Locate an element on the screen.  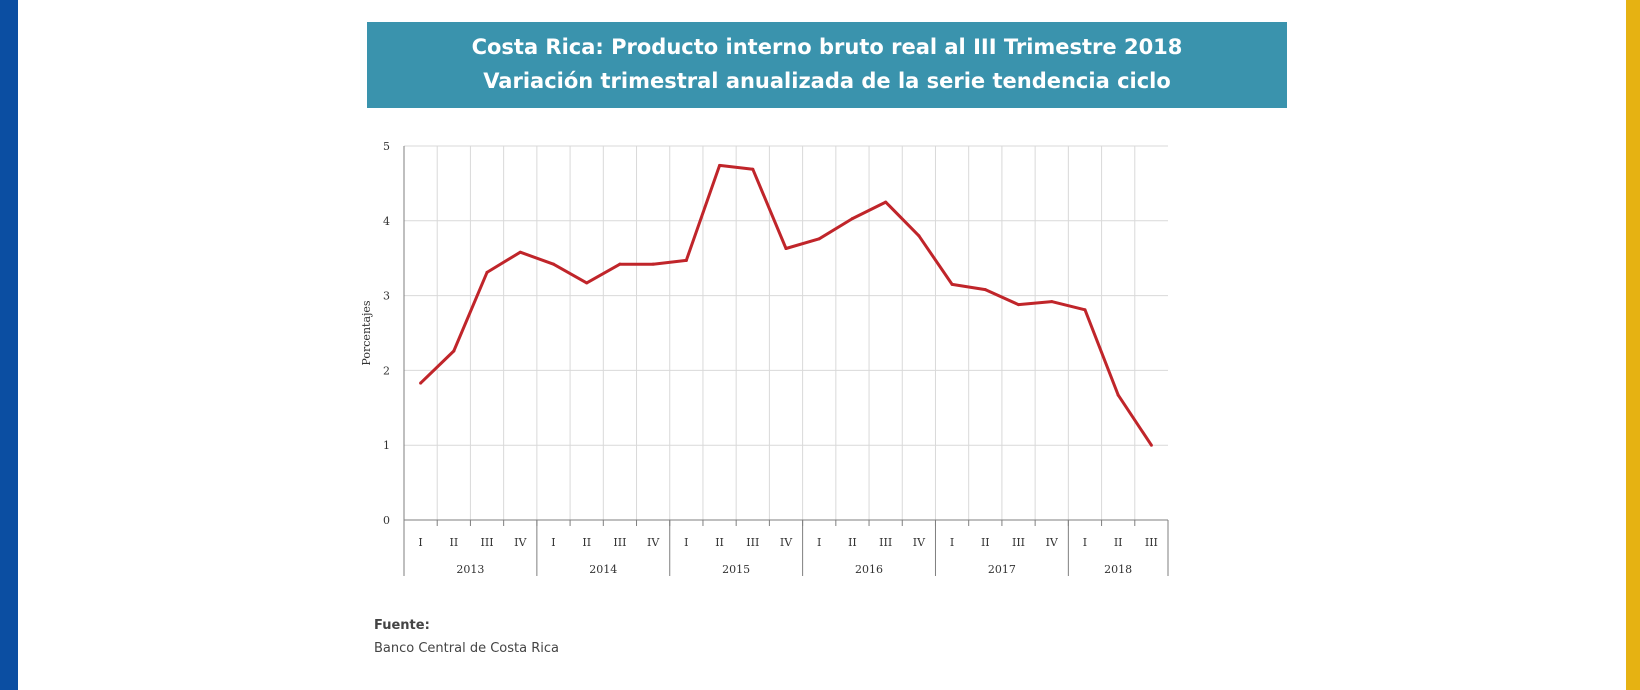
y-tick-label: 0 is located at coordinates (386, 520).